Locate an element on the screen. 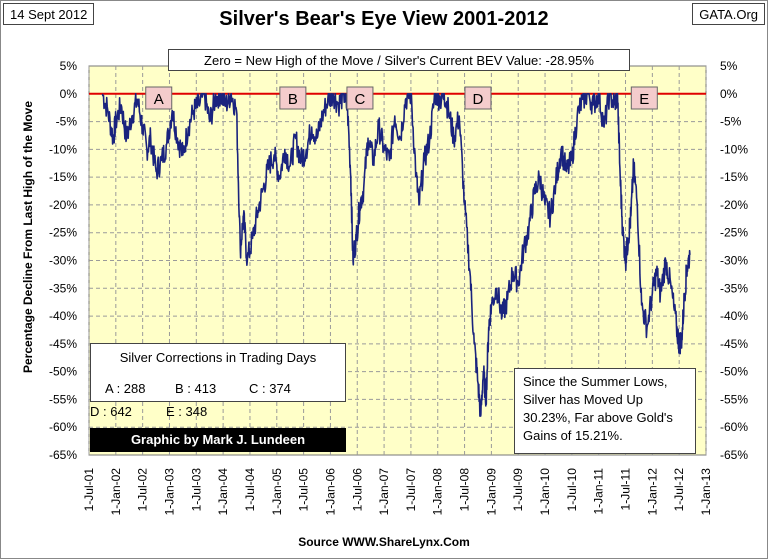 The height and width of the screenshot is (559, 768). x-tick-label: 1-Jan-06 is located at coordinates (330, 492).